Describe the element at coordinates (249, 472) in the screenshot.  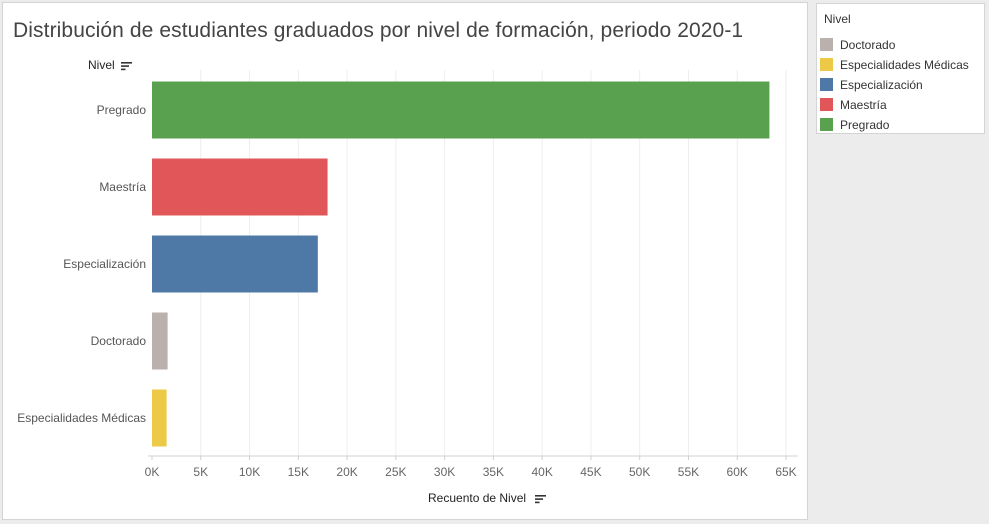
I see `x-tick-label: 10K` at that location.